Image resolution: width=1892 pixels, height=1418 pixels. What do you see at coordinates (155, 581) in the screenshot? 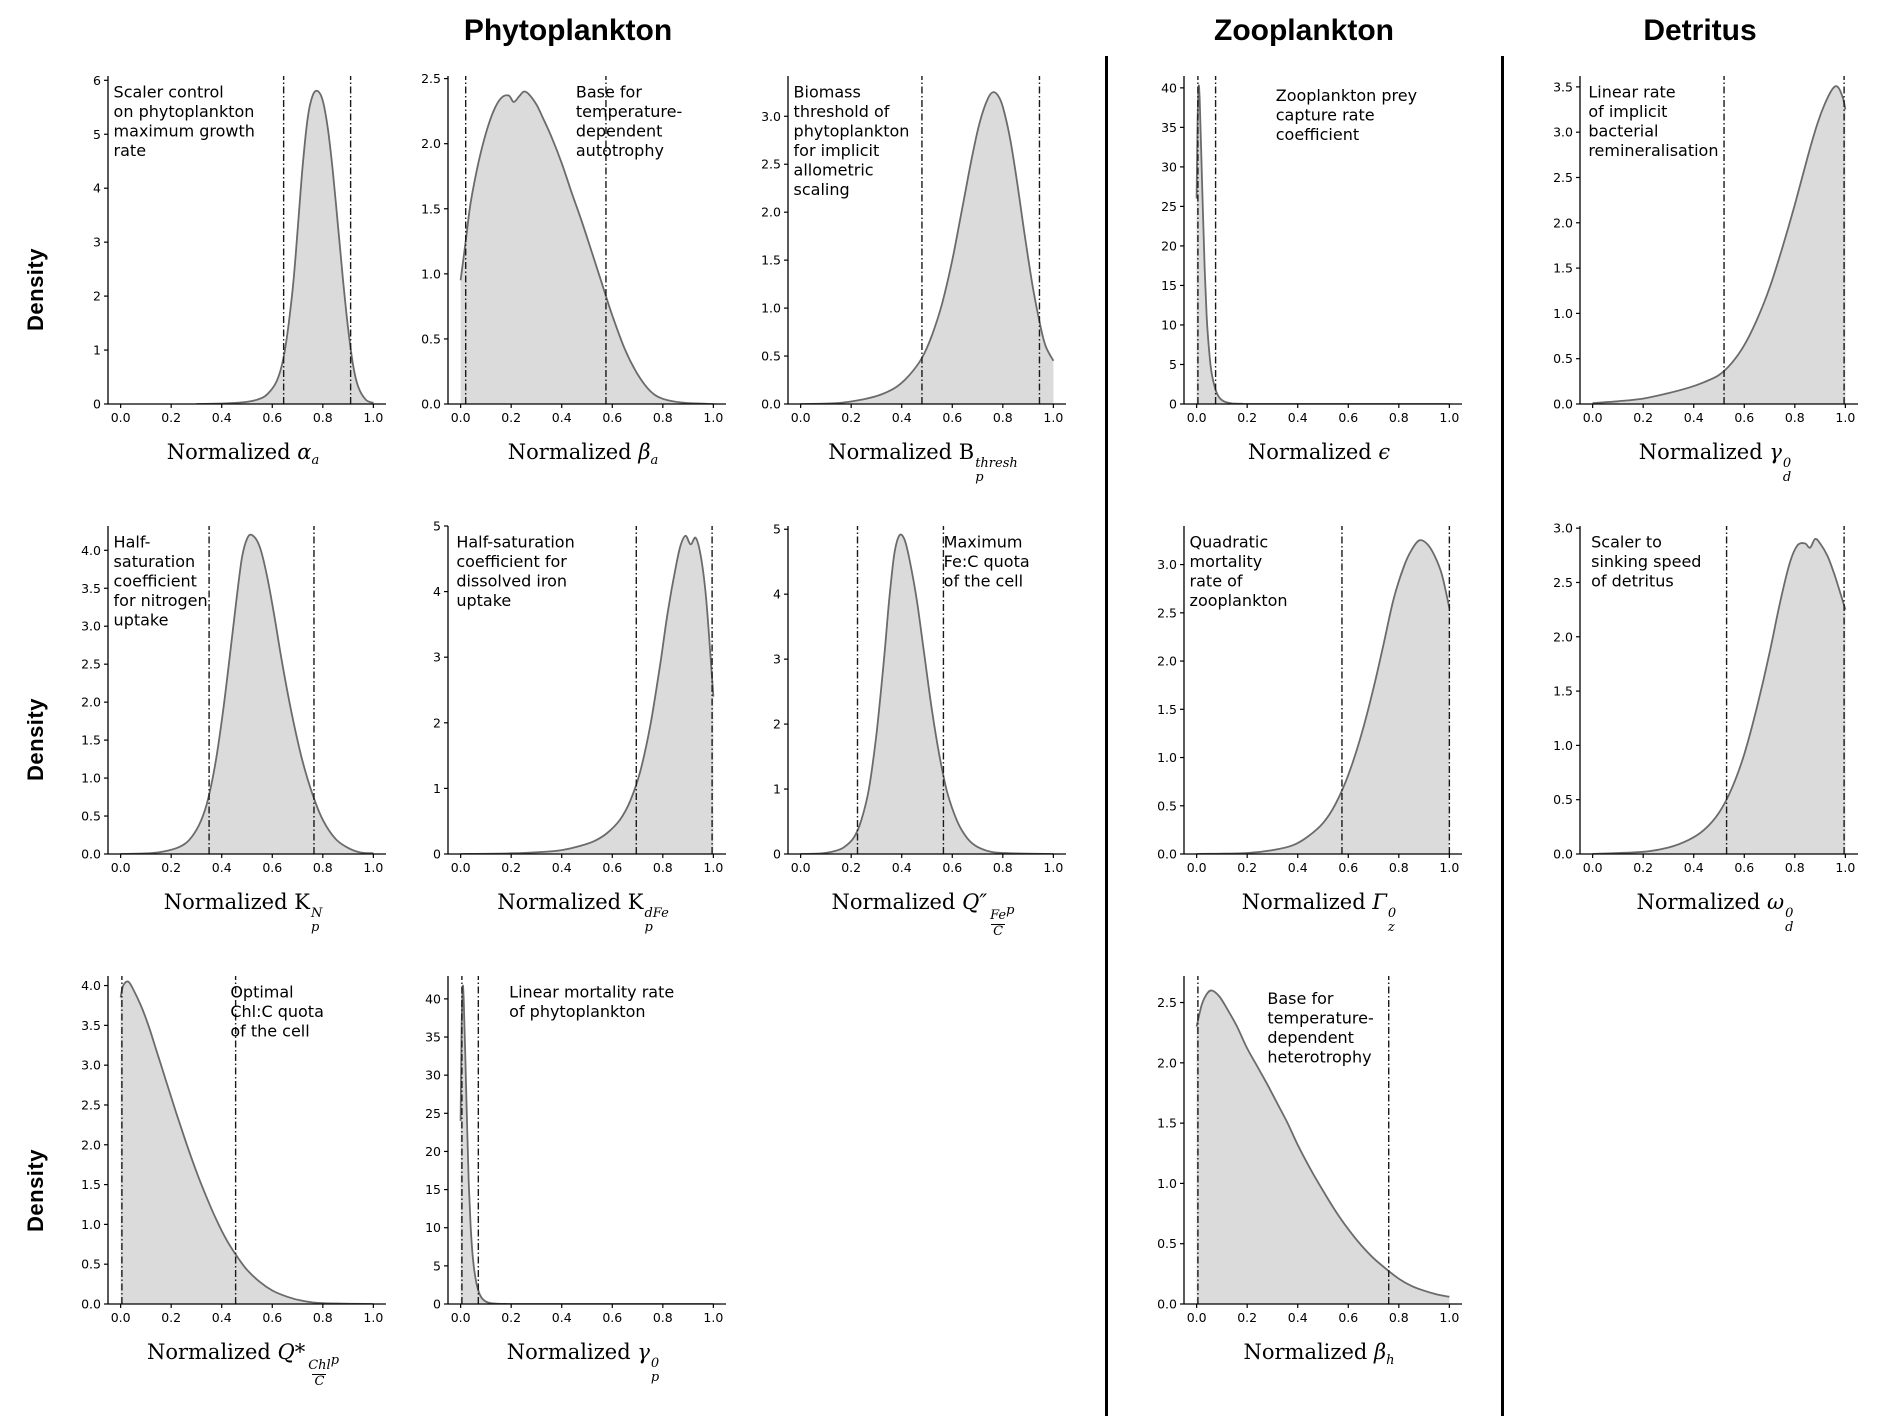
I see `annotation-kp-n-line2: coefficient` at bounding box center [155, 581].